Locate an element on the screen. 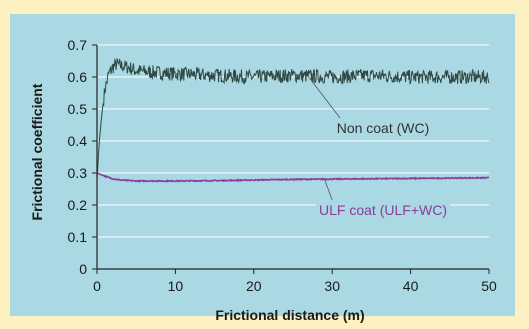 Image resolution: width=529 pixels, height=329 pixels. y-tick-label: 0.7 is located at coordinates (78, 45).